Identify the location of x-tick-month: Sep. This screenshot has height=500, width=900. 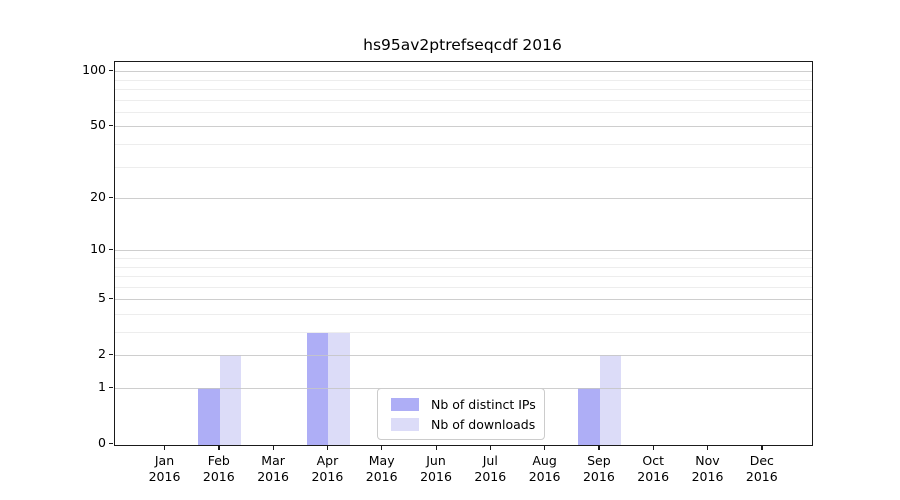
(599, 460).